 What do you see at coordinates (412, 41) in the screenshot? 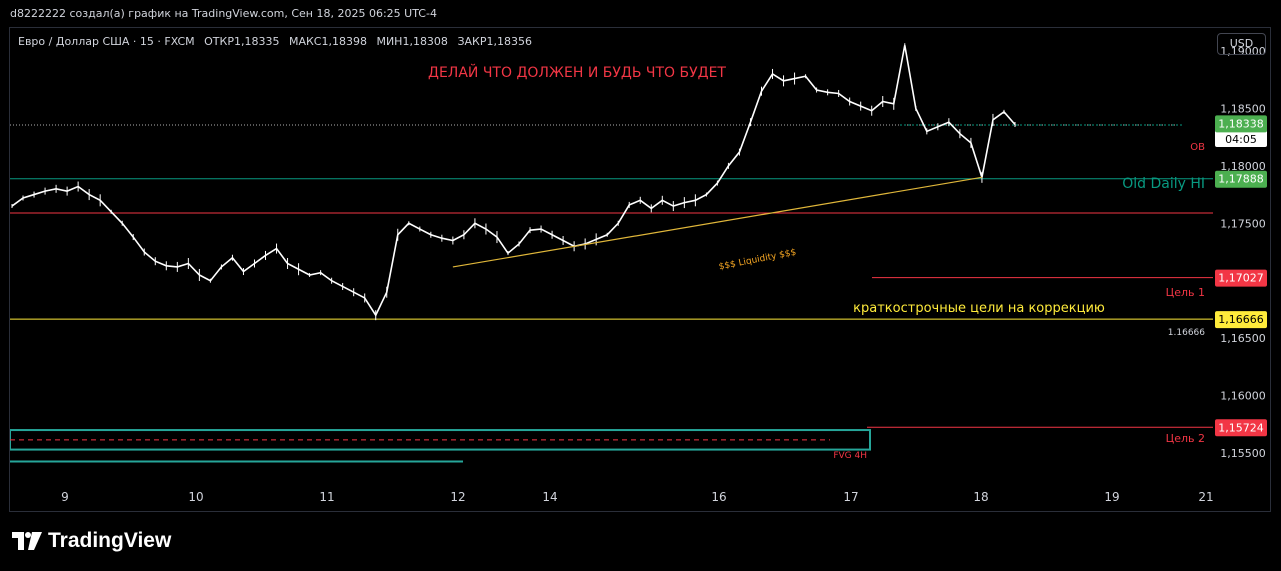
I see `low-value: МИН1,18308` at bounding box center [412, 41].